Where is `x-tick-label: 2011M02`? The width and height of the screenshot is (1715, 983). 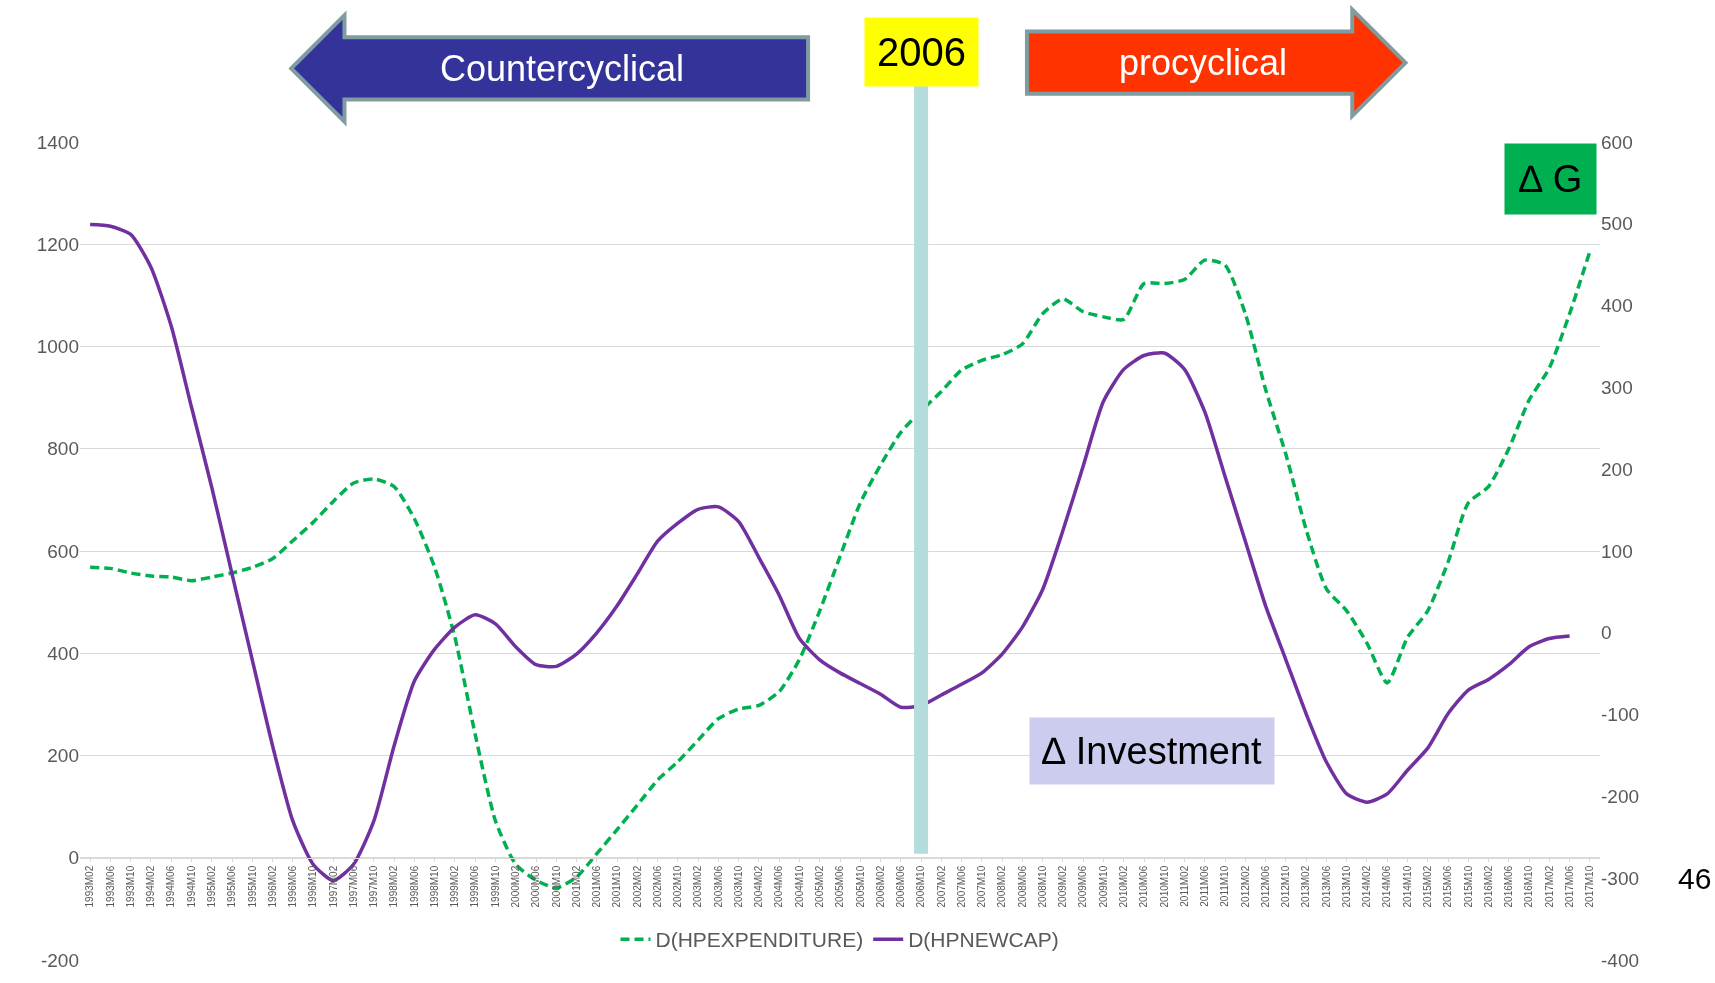
x-tick-label: 2011M02 is located at coordinates (1184, 886).